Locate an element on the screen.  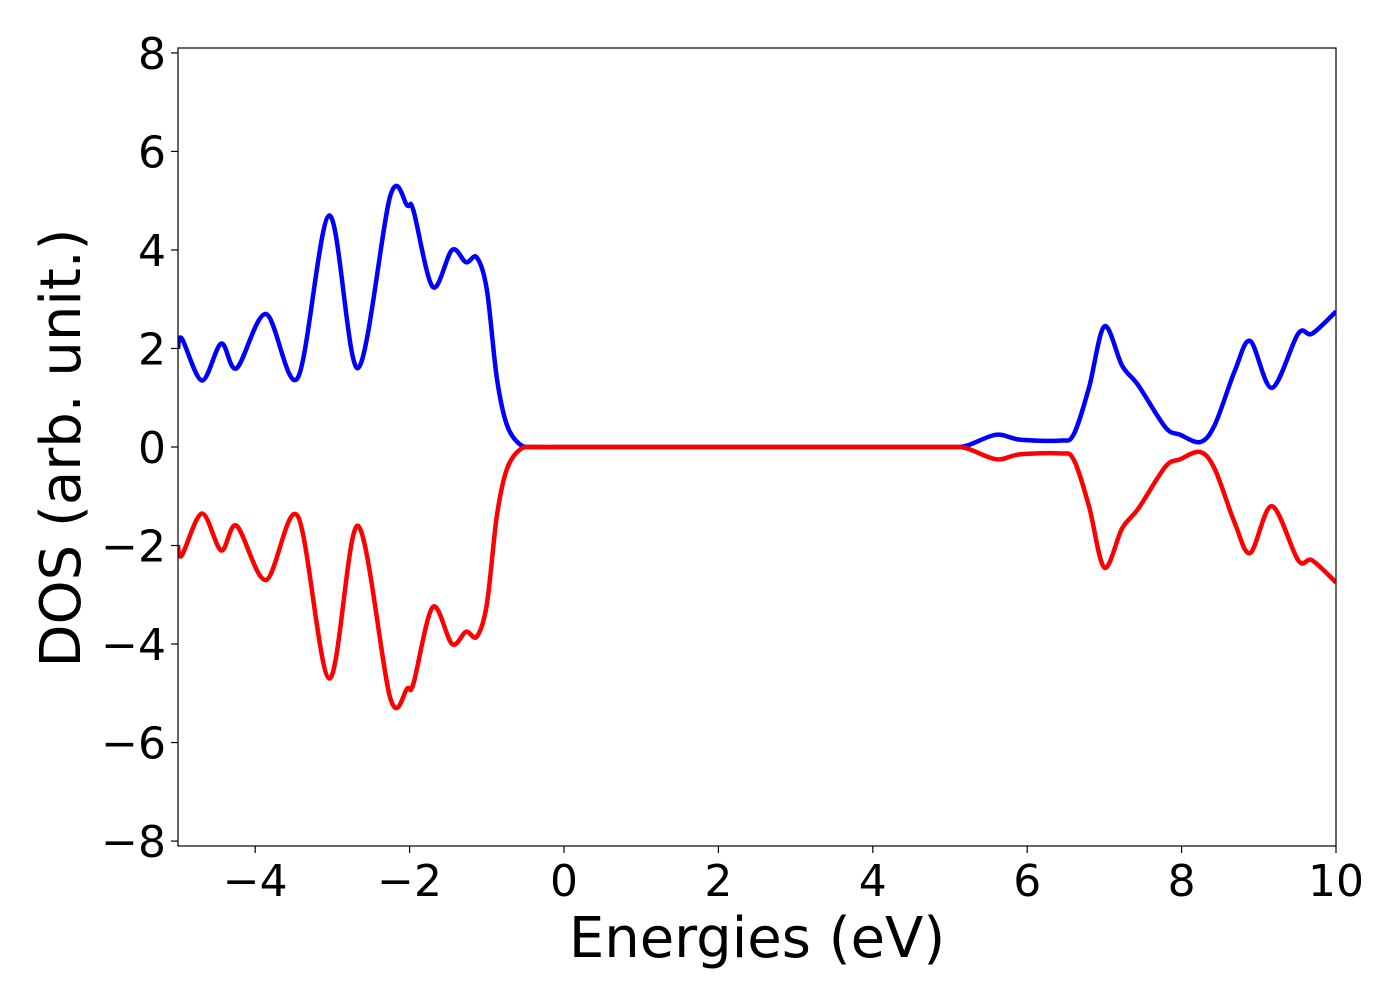
y-tick-label: −4 is located at coordinates (133, 645).